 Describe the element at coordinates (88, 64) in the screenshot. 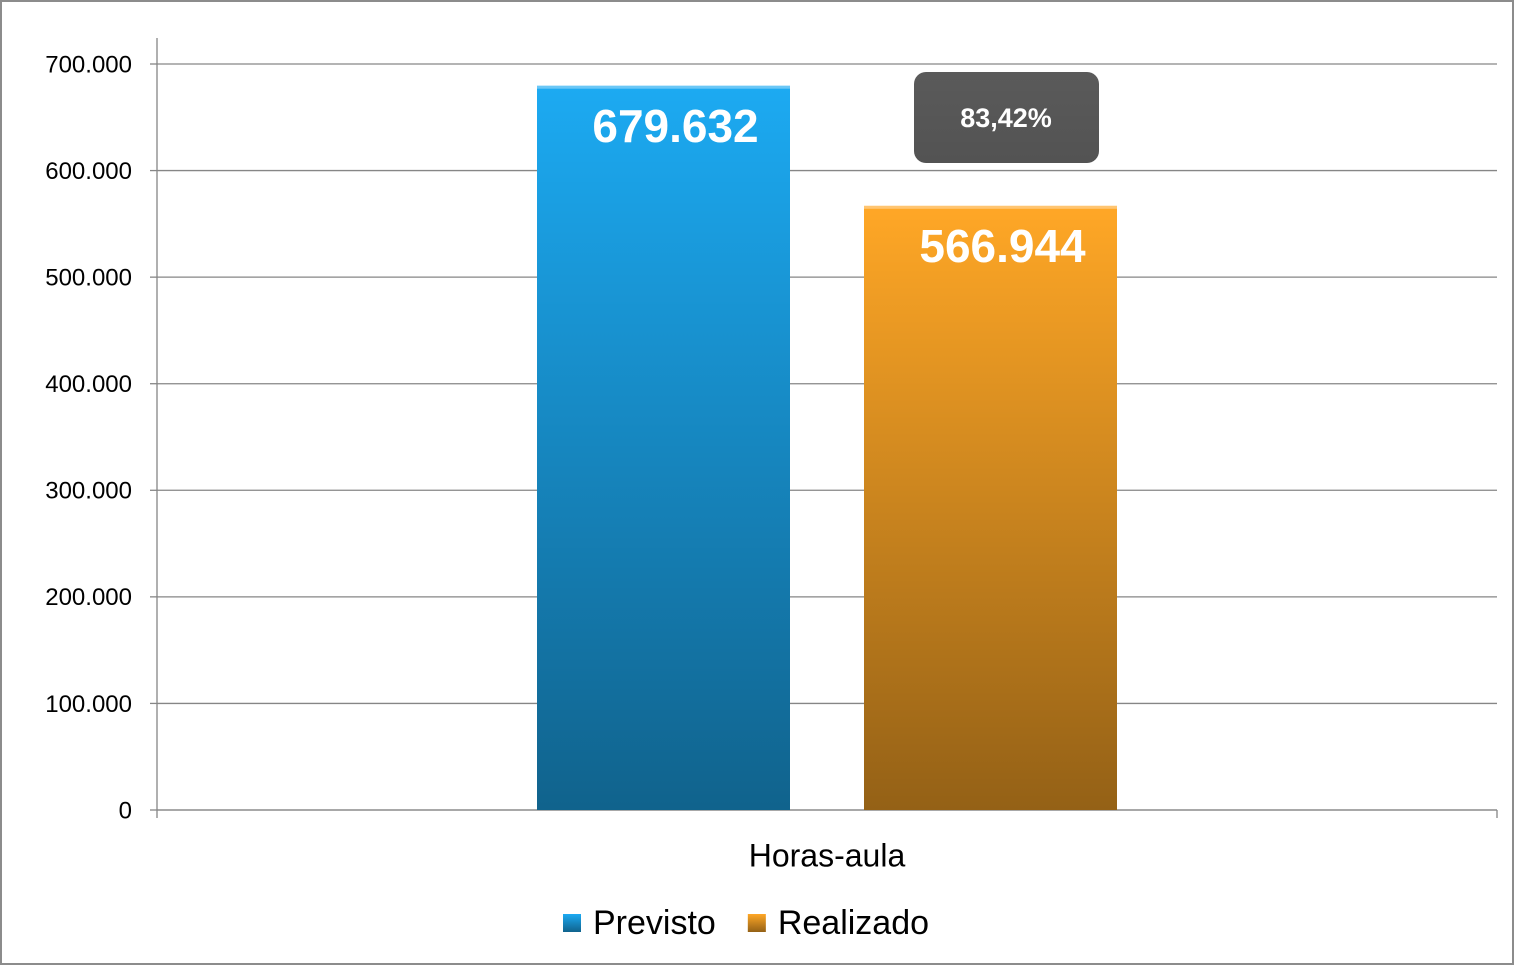

I see `y-tick-label: 700.000` at that location.